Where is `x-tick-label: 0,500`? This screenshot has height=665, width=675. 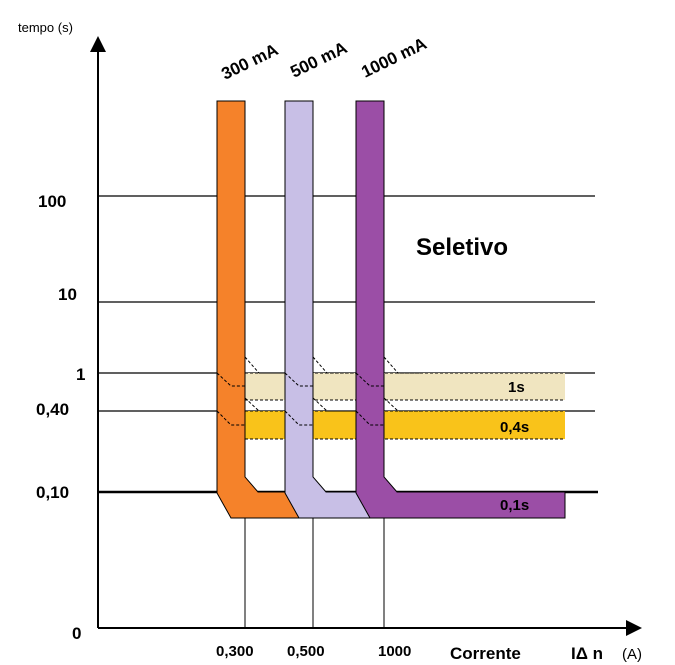
x-tick-label: 0,500 is located at coordinates (306, 651).